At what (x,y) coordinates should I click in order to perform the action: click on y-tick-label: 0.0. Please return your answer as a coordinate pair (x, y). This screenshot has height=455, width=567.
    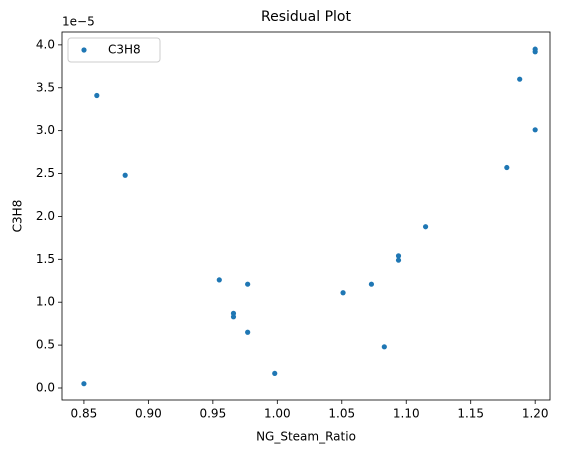
    Looking at the image, I should click on (45, 387).